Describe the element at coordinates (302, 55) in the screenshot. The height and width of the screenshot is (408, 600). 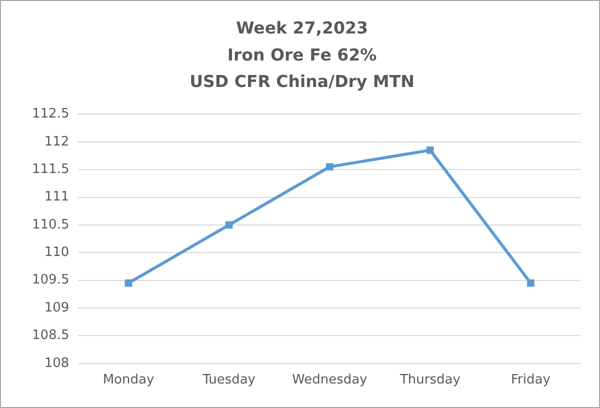
I see `chart-title: Week 27,2023 Iron Ore Fe 62% USD CFR China/Dry MTN` at that location.